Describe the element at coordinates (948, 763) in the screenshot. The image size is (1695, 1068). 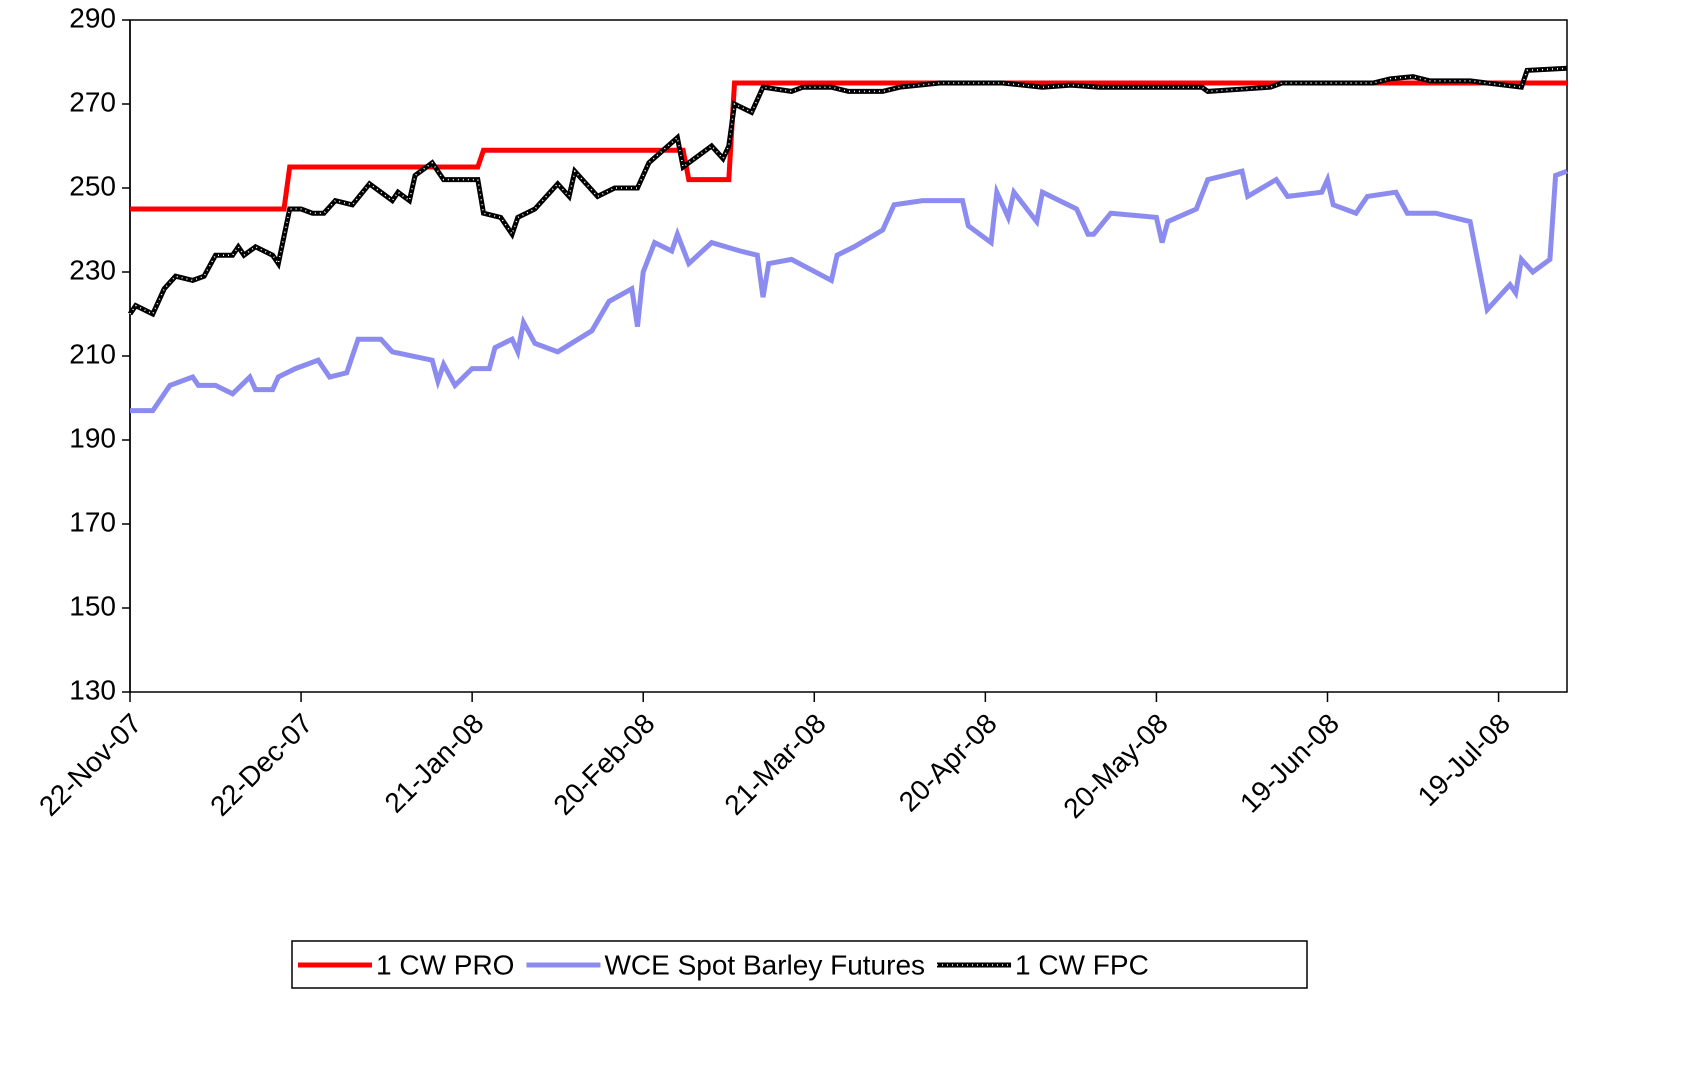
I see `x-tick-label: 20-Apr-08` at that location.